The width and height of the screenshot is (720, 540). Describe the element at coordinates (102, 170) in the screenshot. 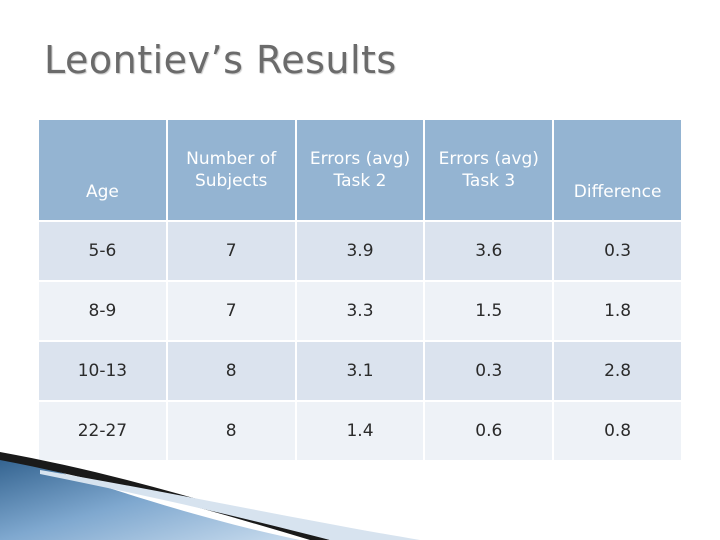

I see `header-age: Age` at that location.